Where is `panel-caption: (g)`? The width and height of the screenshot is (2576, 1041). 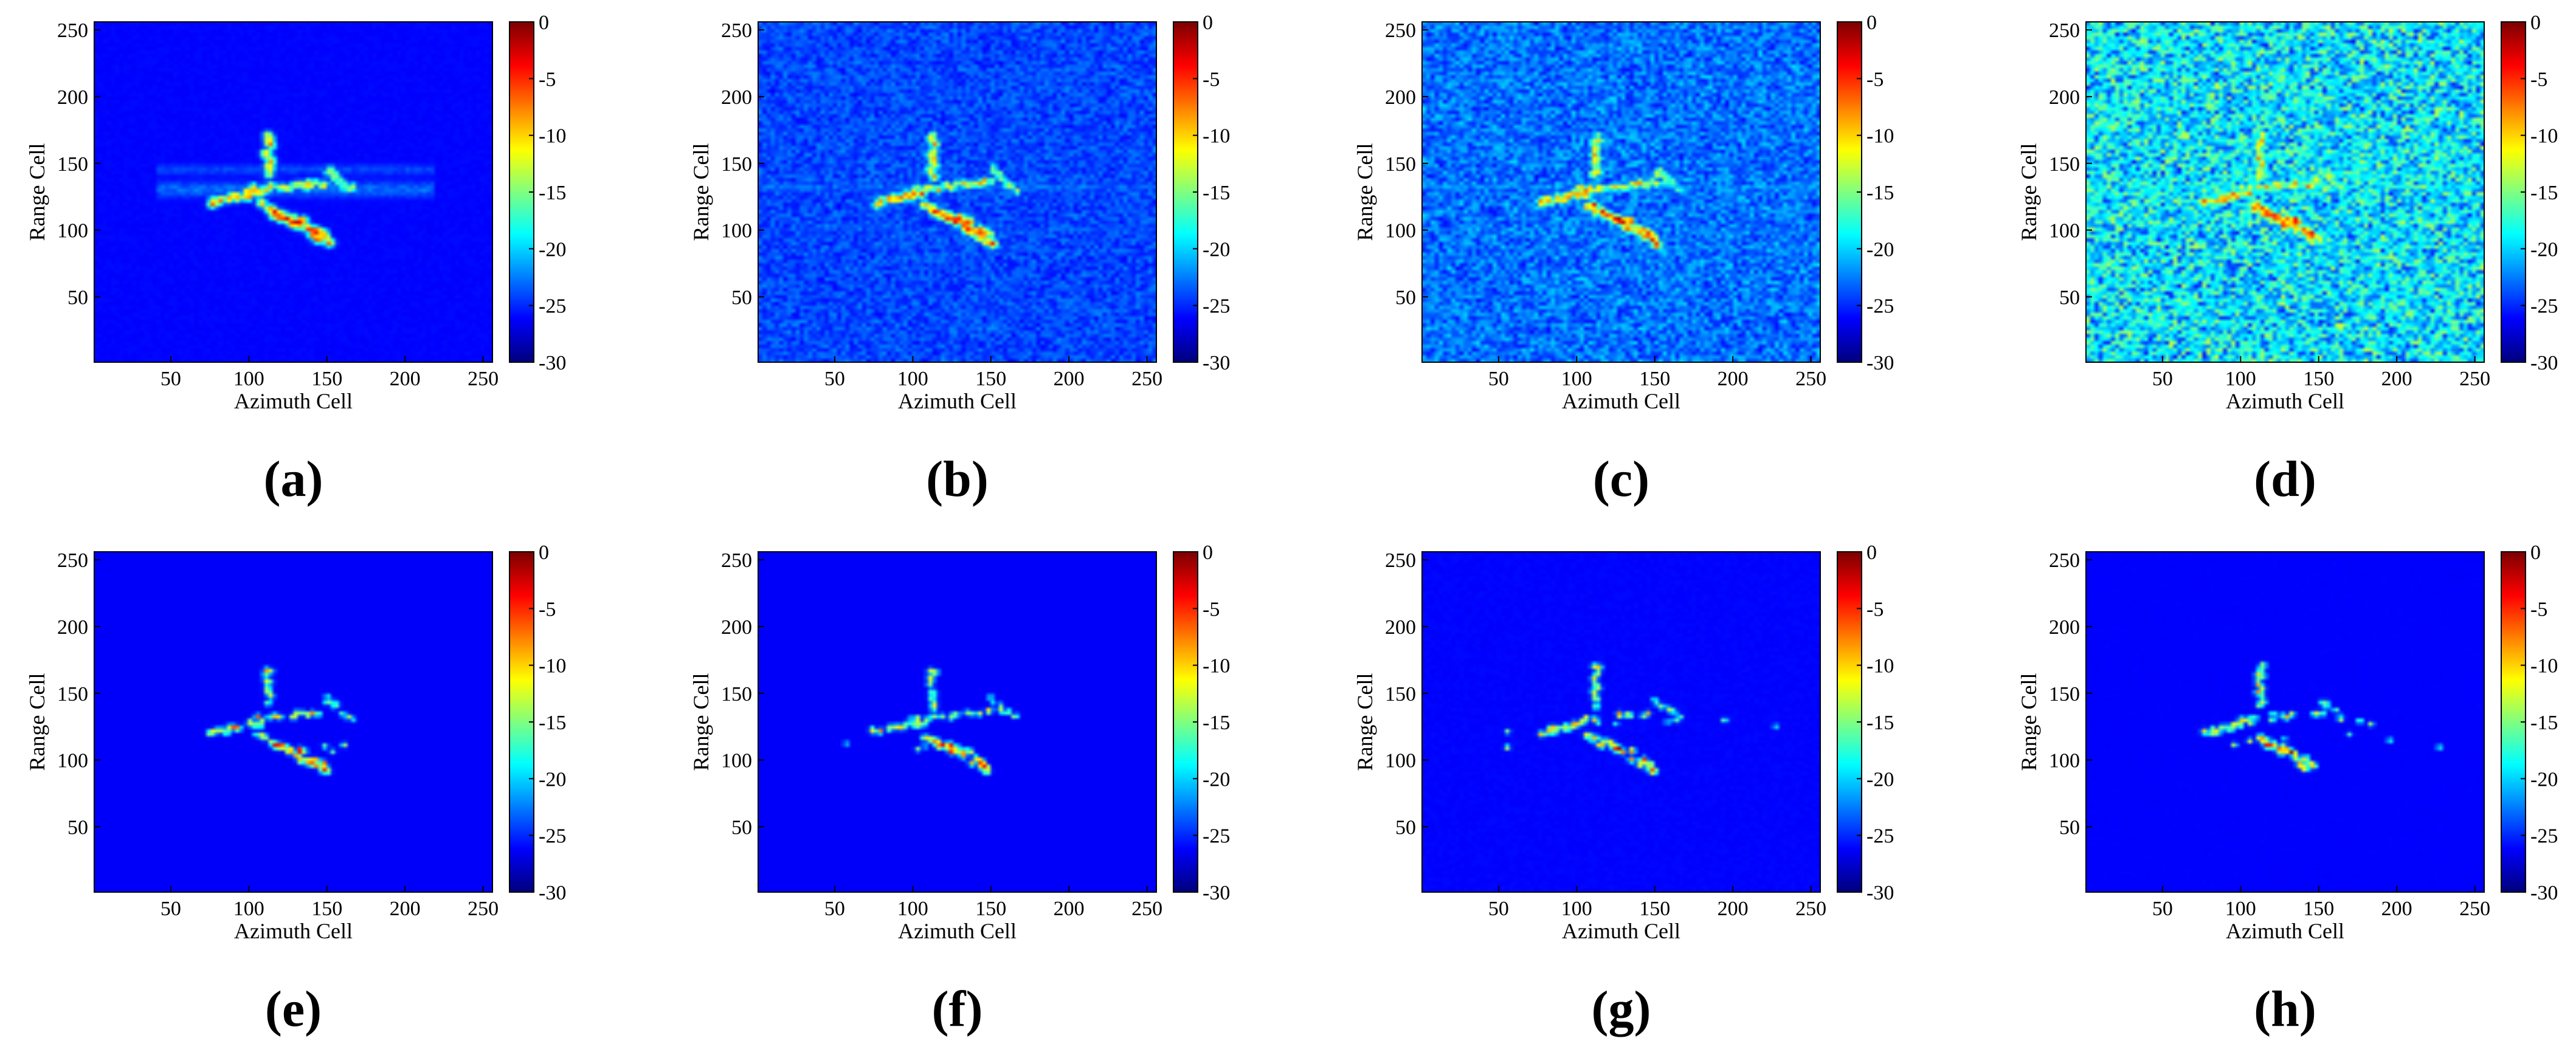 panel-caption: (g) is located at coordinates (1621, 1009).